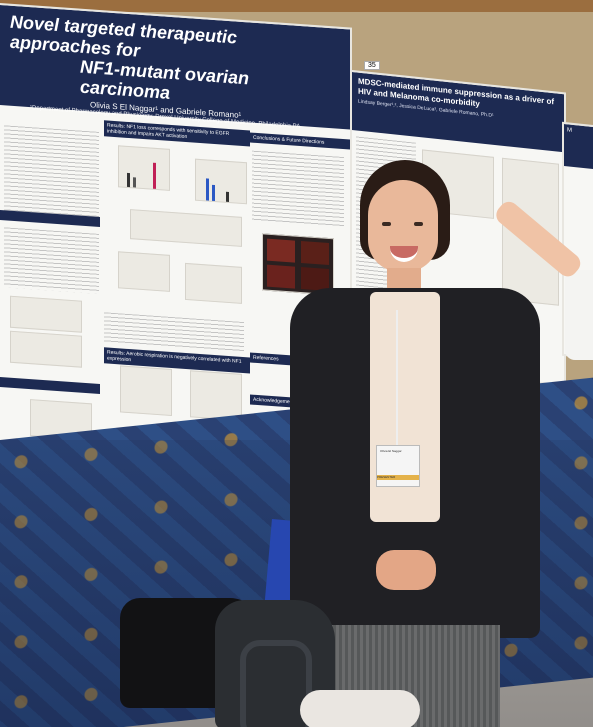 The width and height of the screenshot is (593, 727). Describe the element at coordinates (398, 466) in the screenshot. I see `name-badge: Olivia El Naggar PRESENTER` at that location.